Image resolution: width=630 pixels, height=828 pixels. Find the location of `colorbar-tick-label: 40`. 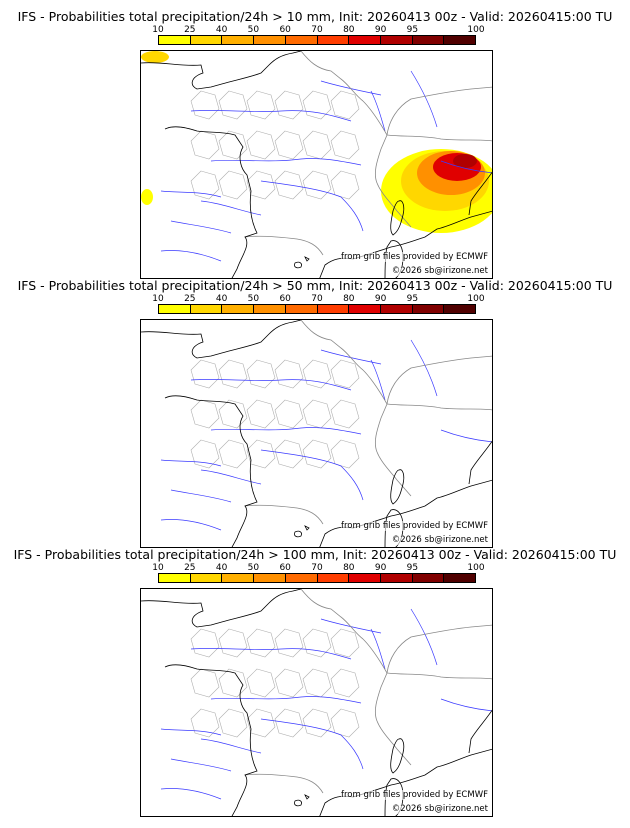

colorbar-tick-label: 40 is located at coordinates (221, 299).